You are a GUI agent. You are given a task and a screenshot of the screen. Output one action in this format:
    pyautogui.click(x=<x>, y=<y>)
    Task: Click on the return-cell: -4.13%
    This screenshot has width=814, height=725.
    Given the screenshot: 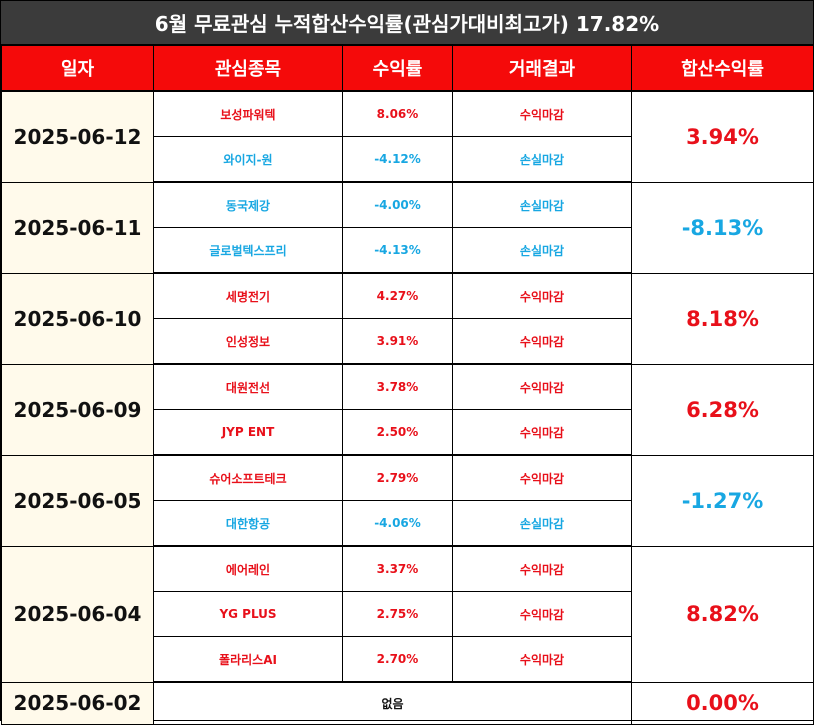 What is the action you would take?
    pyautogui.click(x=397, y=250)
    